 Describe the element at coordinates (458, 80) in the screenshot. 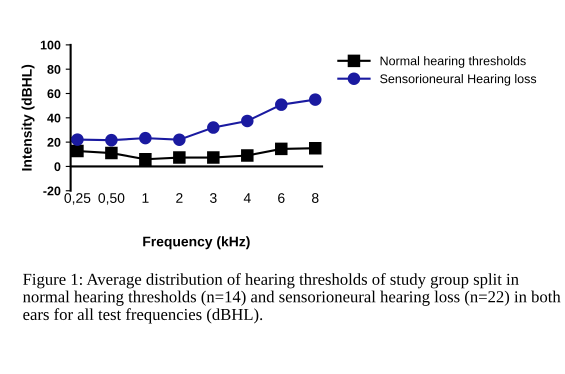

I see `legend-label: Sensorioneural Hearing loss` at that location.